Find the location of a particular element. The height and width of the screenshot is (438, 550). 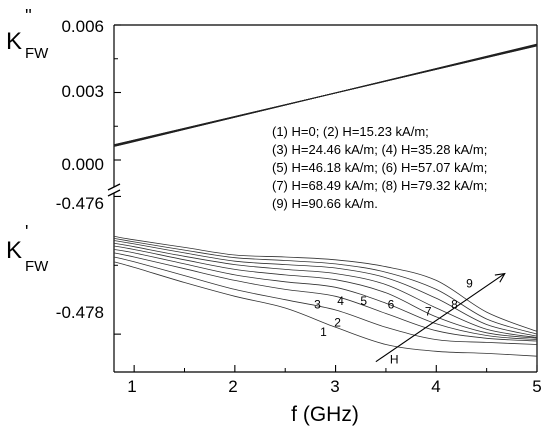

curve-label-2: 2 is located at coordinates (337, 323).